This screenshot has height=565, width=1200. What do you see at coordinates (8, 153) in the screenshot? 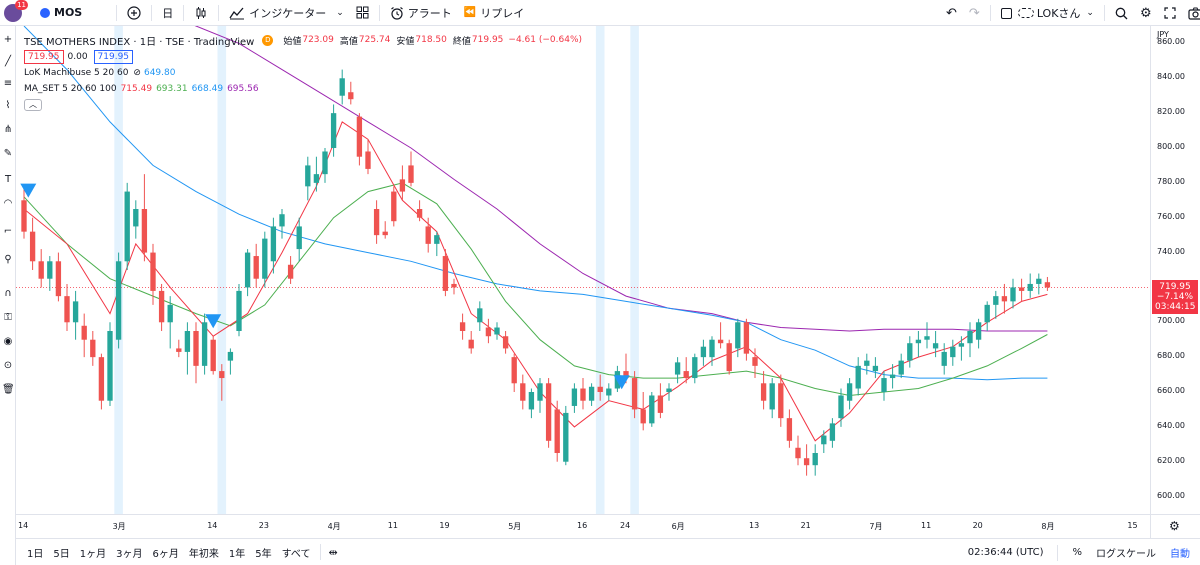
I see `brush-icon: ✎` at bounding box center [8, 153].